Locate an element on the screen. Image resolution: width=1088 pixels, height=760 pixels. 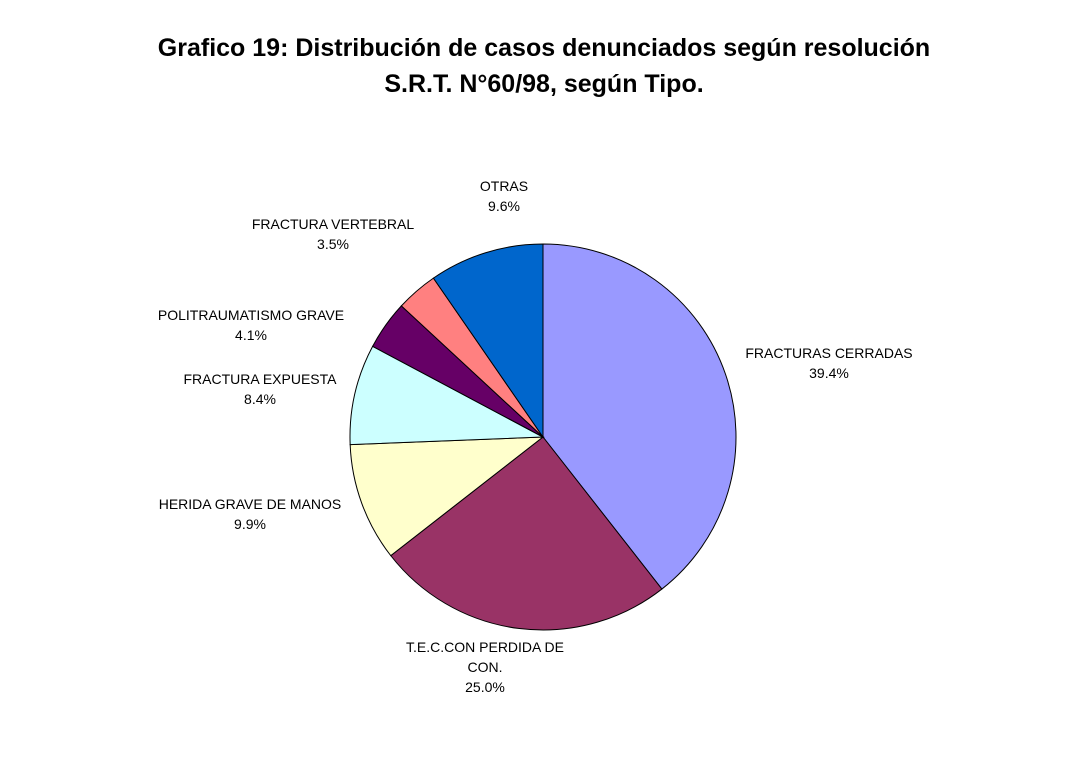
pie-slice-label-1: T.E.C.CON PERDIDA DE CON. 25.0% is located at coordinates (485, 667).